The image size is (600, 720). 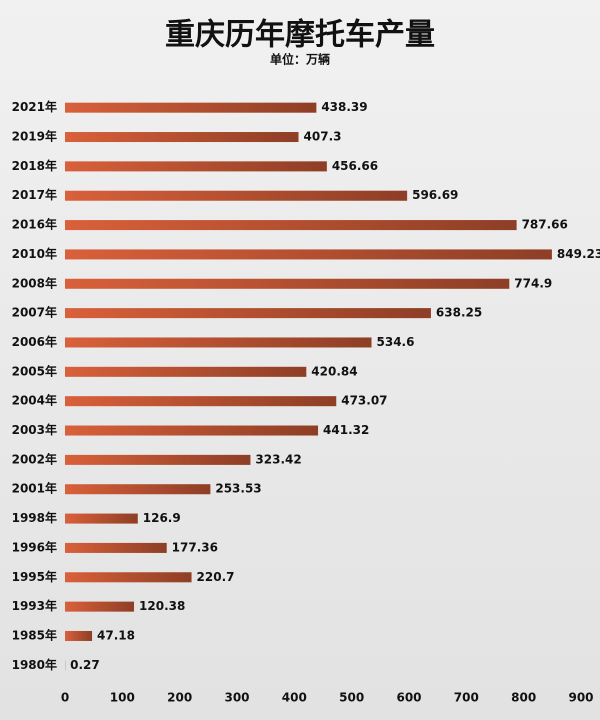 I want to click on y-tick-label: 2004年, so click(x=34, y=400).